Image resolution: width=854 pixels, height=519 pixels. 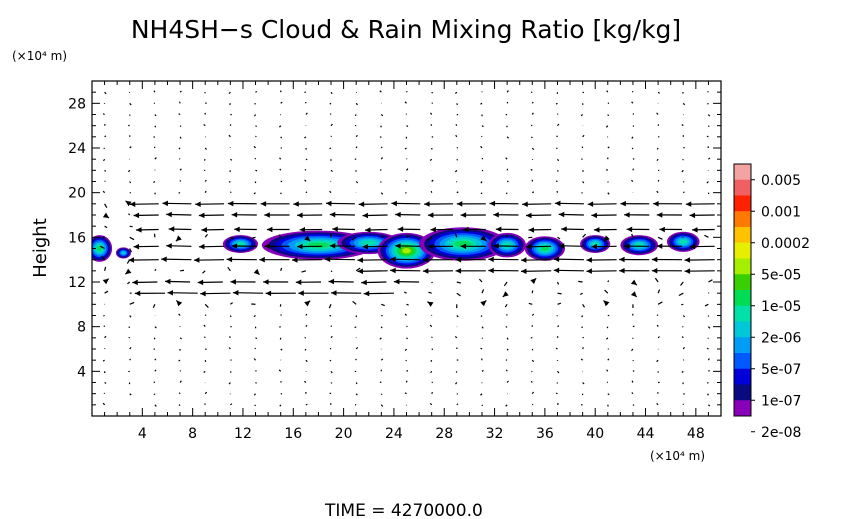 I want to click on x-tick-label: 28, so click(x=444, y=434).